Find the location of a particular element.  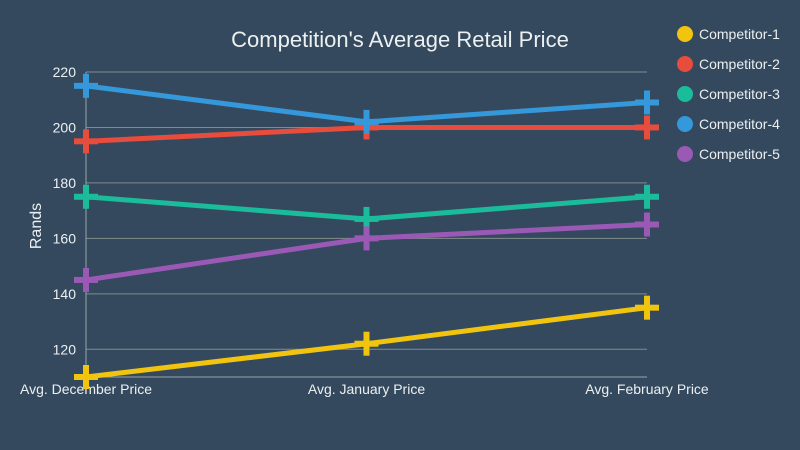

y-tick-label: 140 is located at coordinates (65, 294).